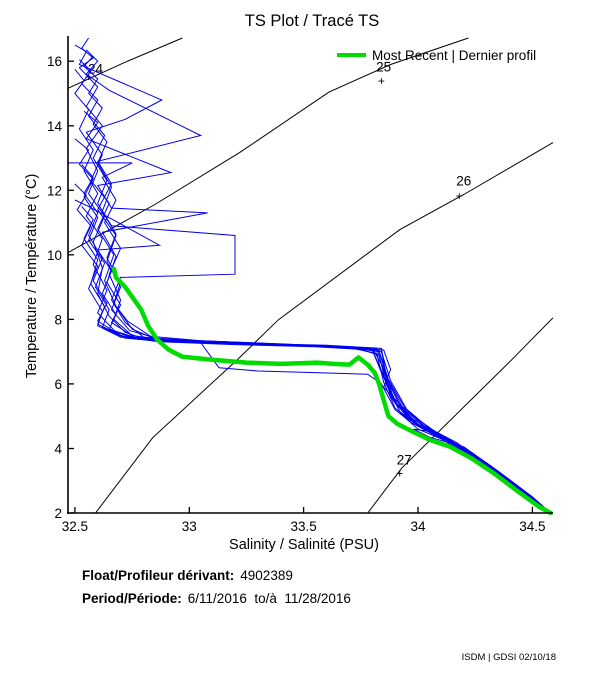 The height and width of the screenshot is (675, 611). Describe the element at coordinates (158, 575) in the screenshot. I see `float-id-label: Float/Profileur dérivant:` at that location.